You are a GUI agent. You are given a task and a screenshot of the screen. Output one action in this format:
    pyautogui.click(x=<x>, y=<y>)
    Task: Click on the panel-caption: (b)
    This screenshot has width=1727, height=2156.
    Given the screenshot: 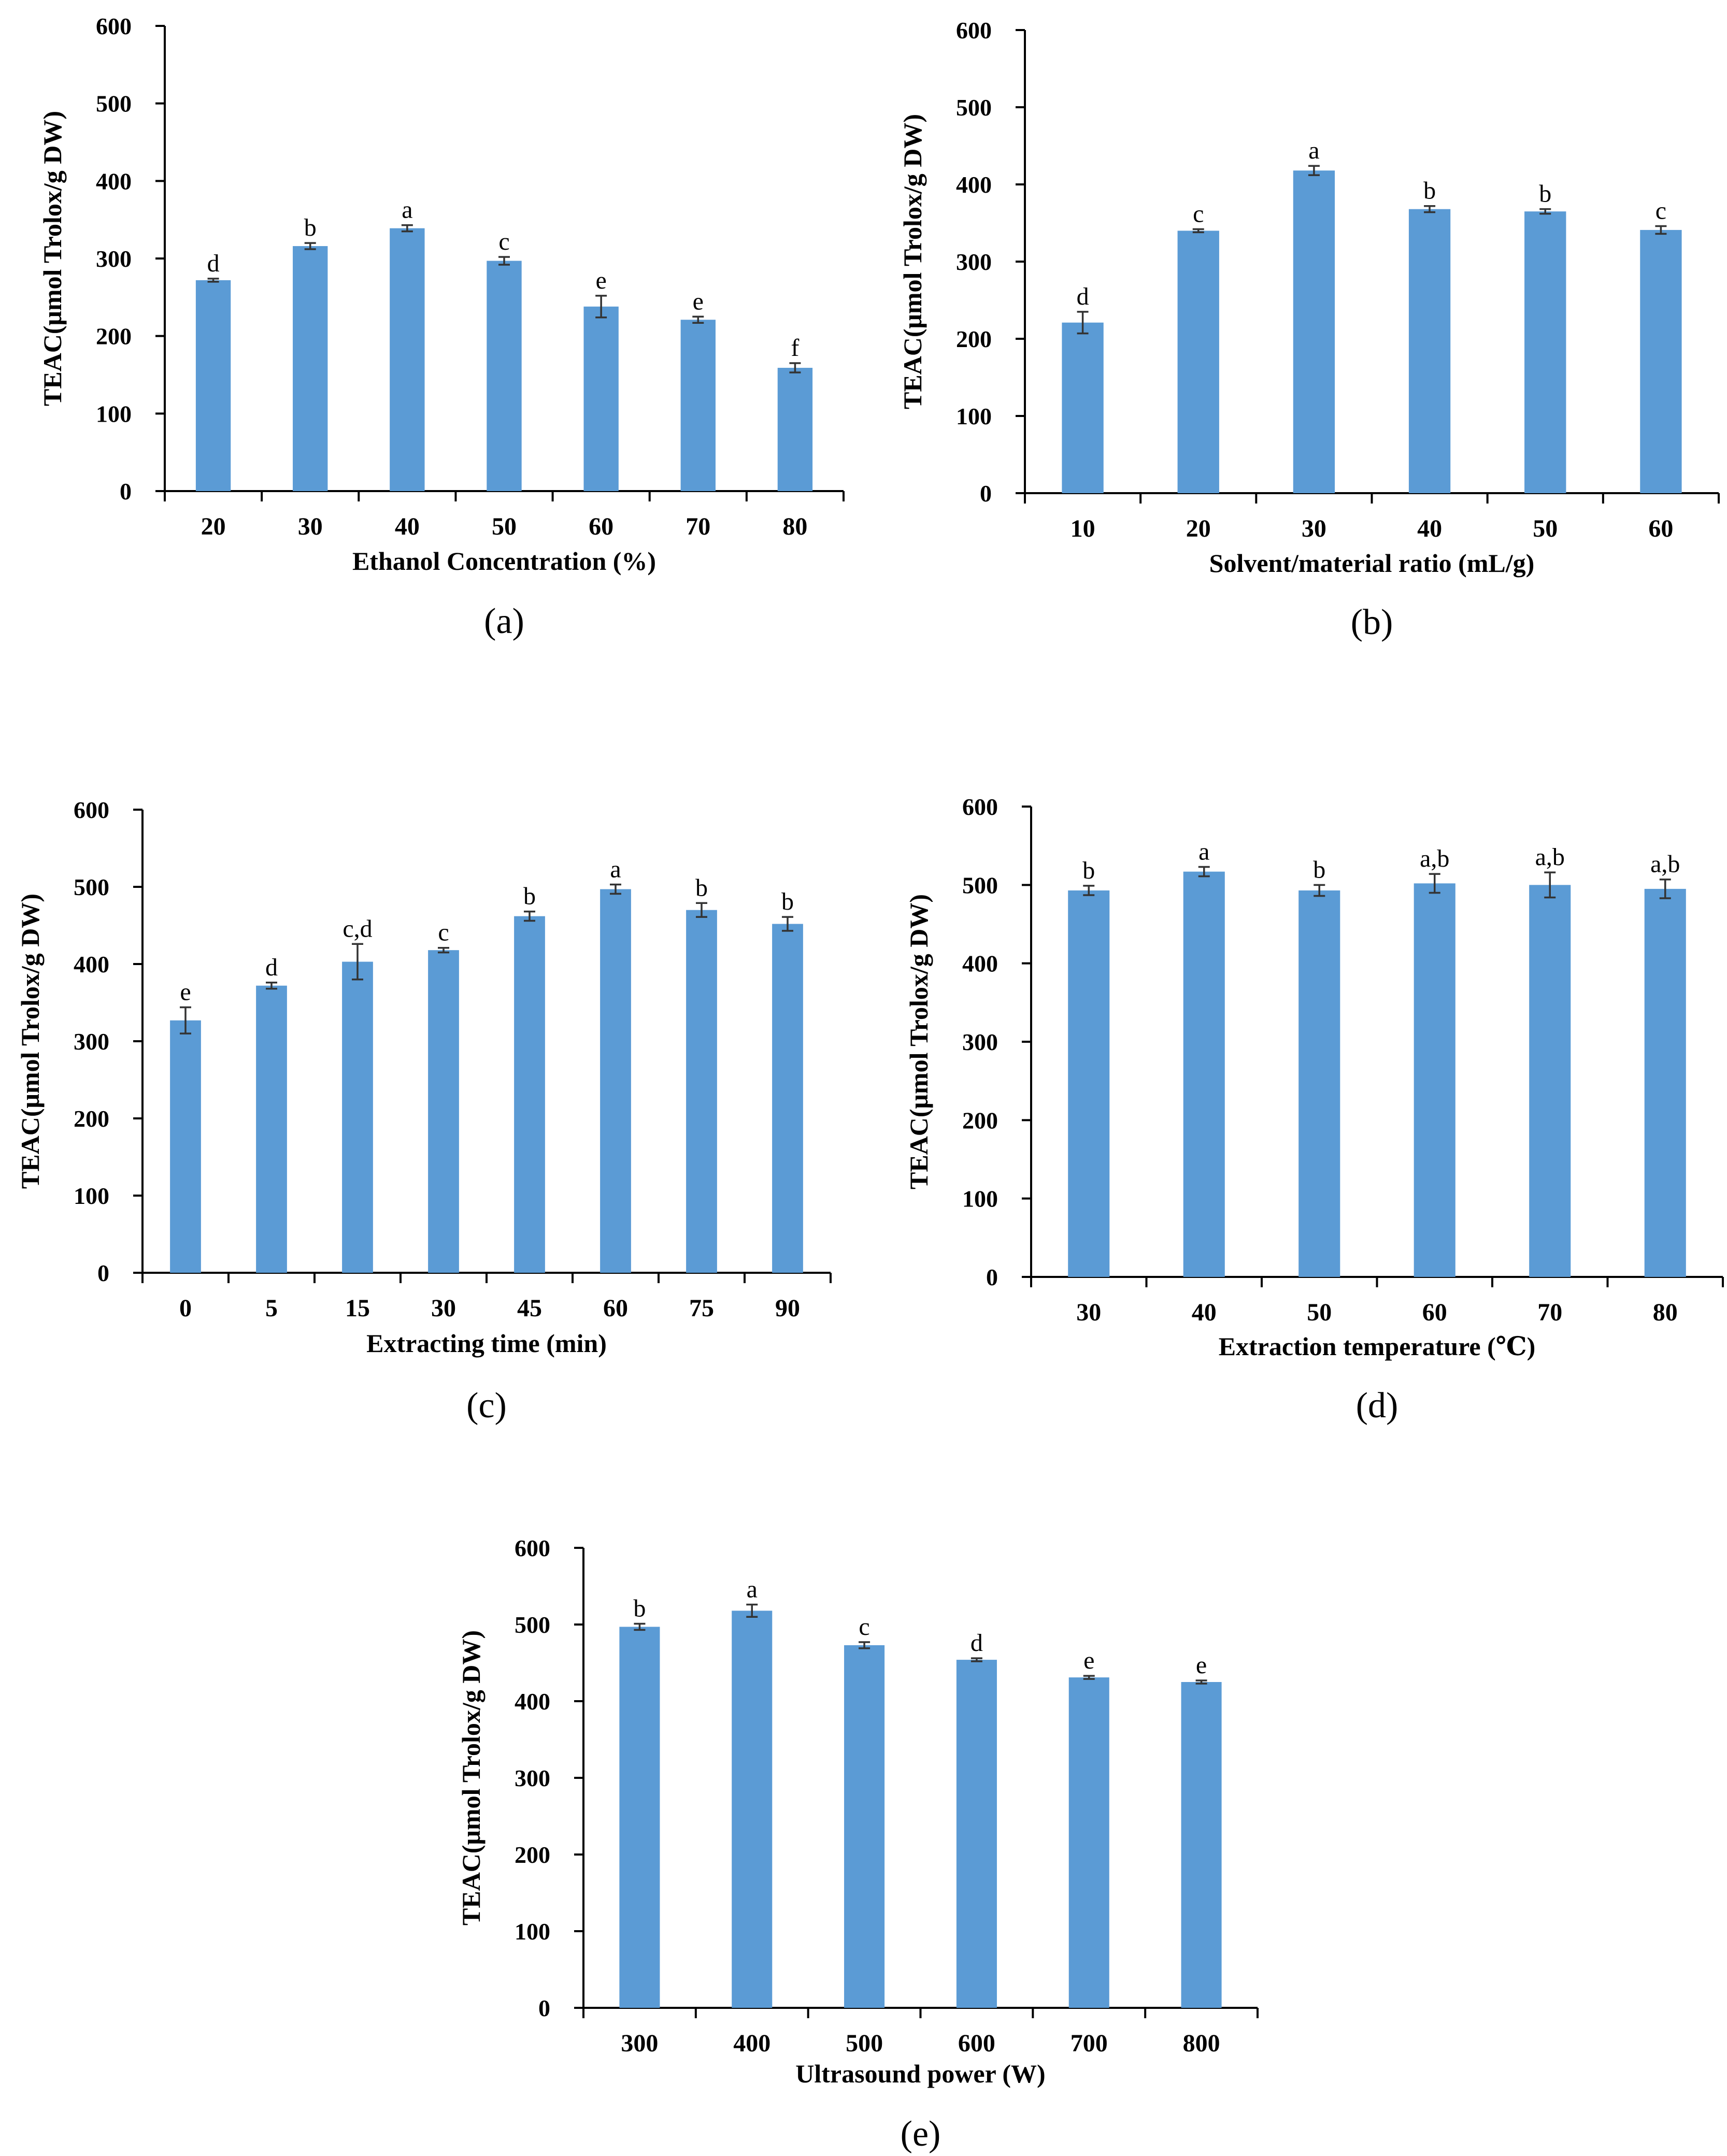 What is the action you would take?
    pyautogui.click(x=1372, y=622)
    